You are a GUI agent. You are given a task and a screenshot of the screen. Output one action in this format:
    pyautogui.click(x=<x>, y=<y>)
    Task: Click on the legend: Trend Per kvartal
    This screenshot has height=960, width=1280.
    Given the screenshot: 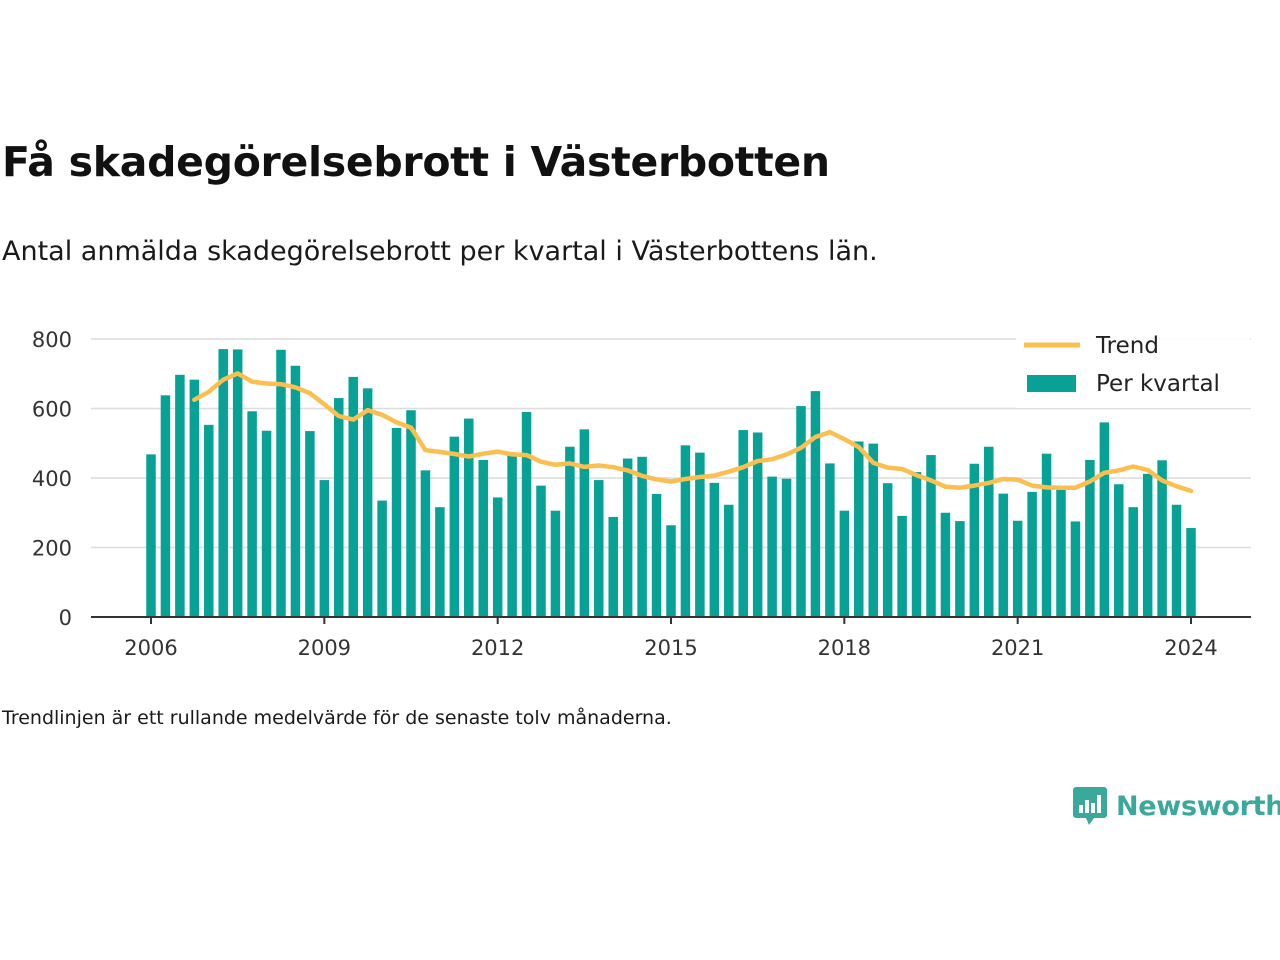 What is the action you would take?
    pyautogui.click(x=1133, y=367)
    